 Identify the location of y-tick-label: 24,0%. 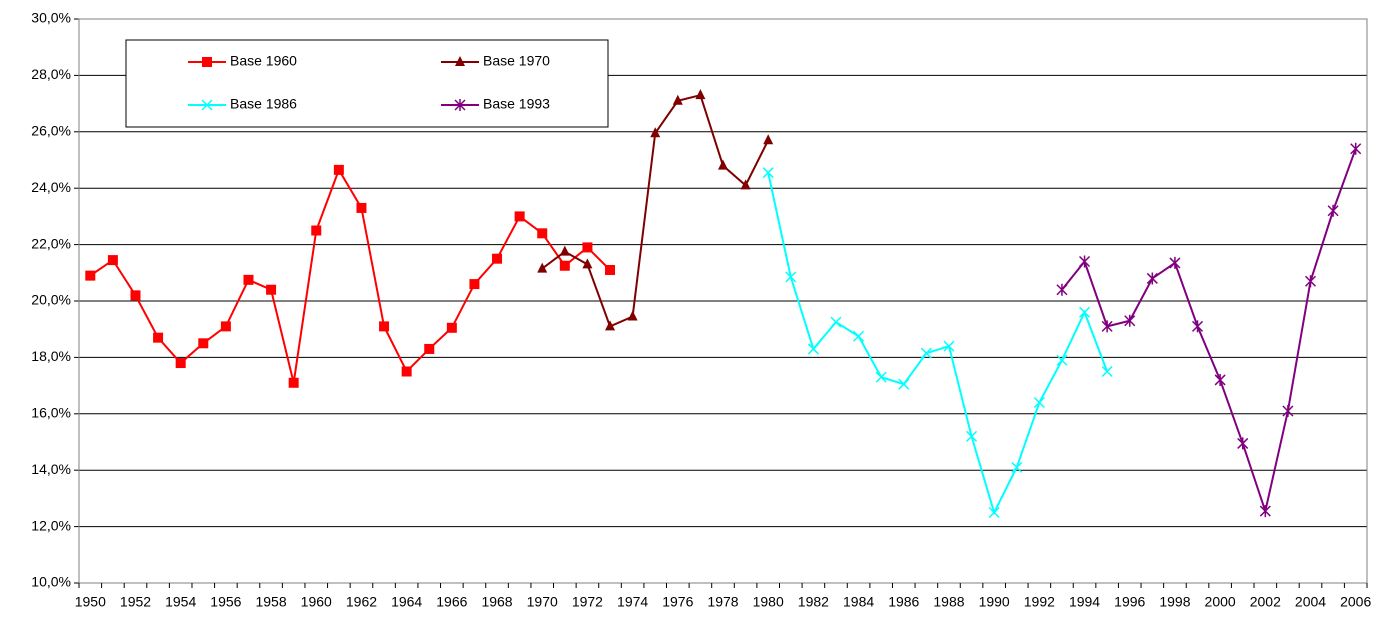
(51, 187).